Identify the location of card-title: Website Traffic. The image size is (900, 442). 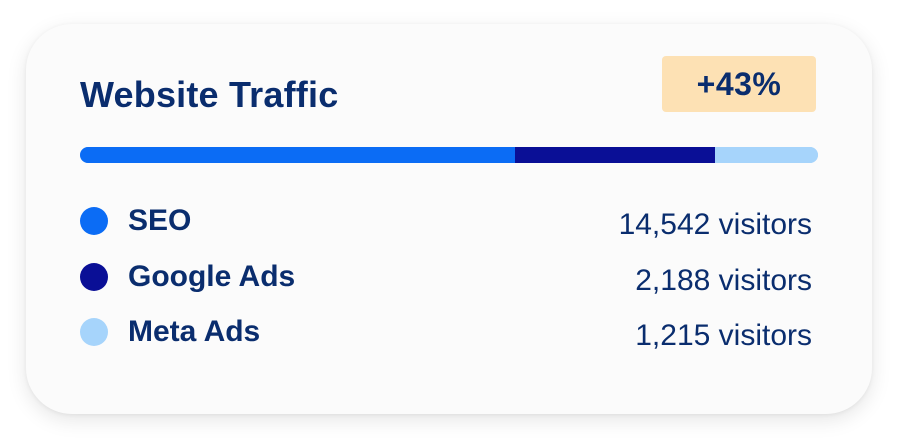
(209, 94).